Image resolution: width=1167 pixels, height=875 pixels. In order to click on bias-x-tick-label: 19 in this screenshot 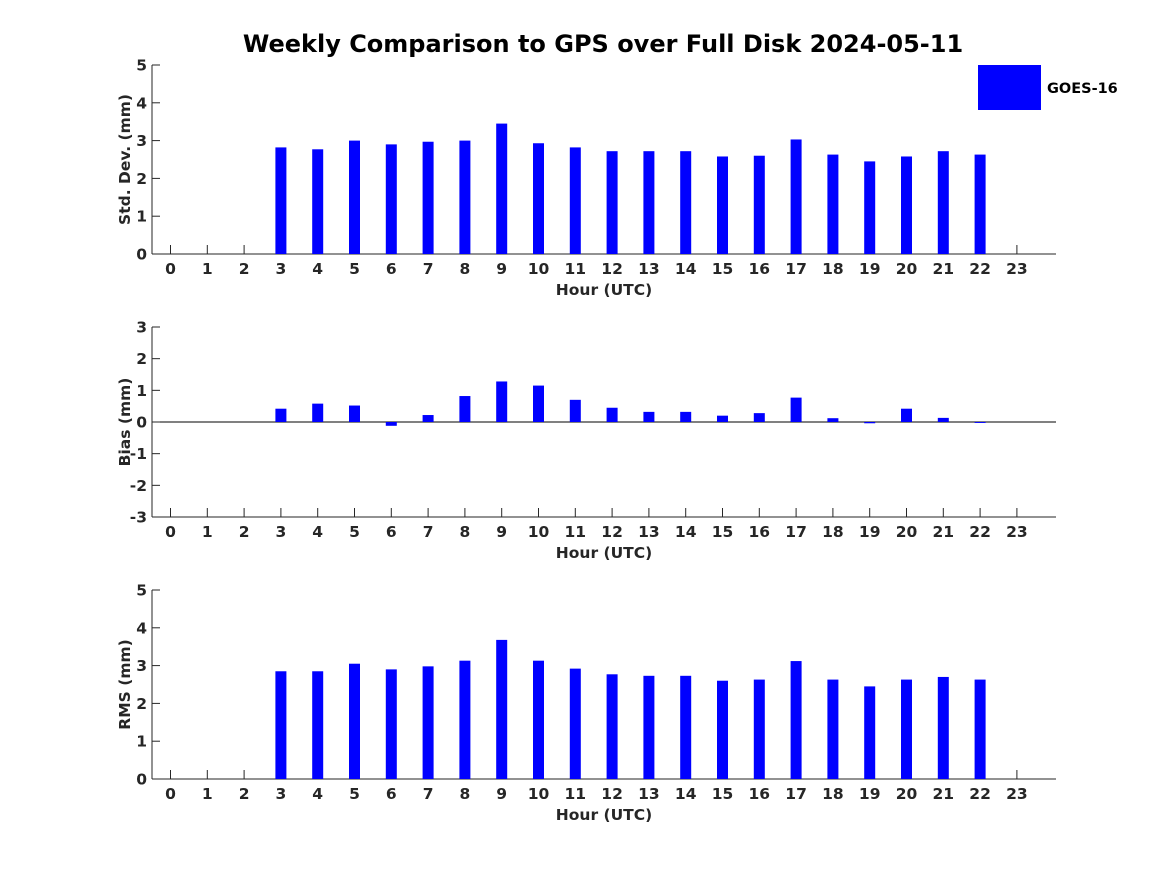, I will do `click(870, 532)`.